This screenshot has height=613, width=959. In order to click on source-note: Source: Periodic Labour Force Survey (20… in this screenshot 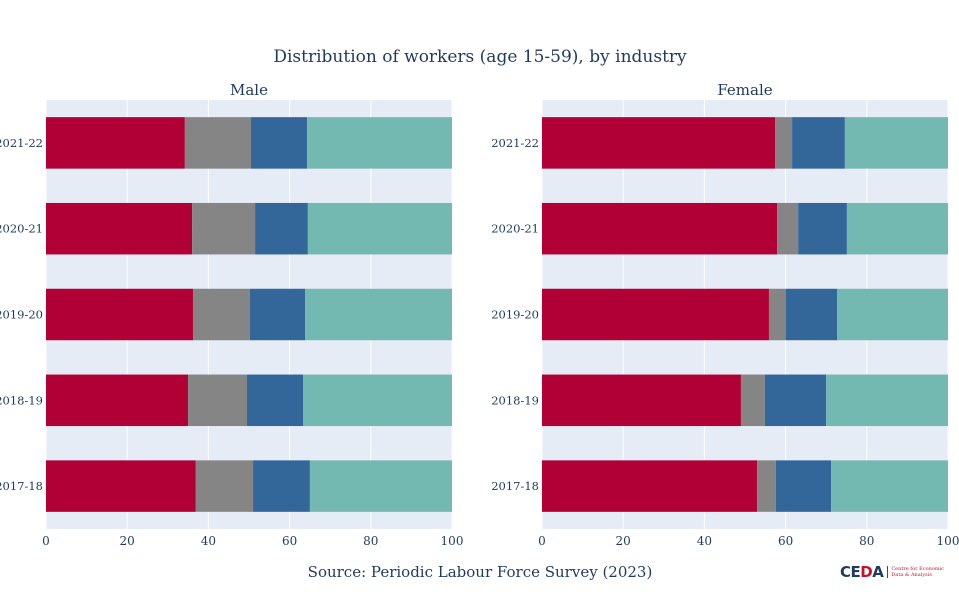, I will do `click(480, 572)`.